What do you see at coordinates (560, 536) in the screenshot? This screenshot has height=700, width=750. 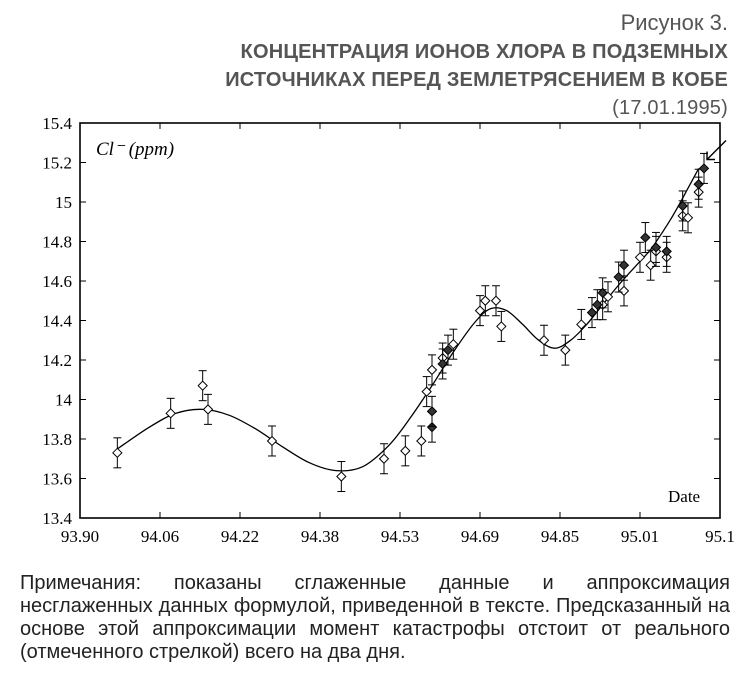 I see `x-tick-label: 94.85` at bounding box center [560, 536].